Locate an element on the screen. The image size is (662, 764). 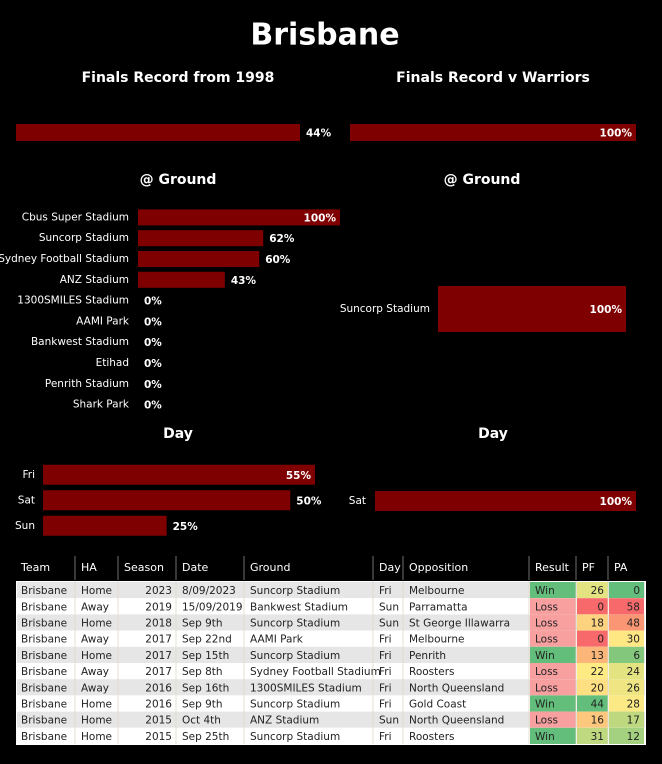
category-label: Penrith Stadium is located at coordinates (87, 384).